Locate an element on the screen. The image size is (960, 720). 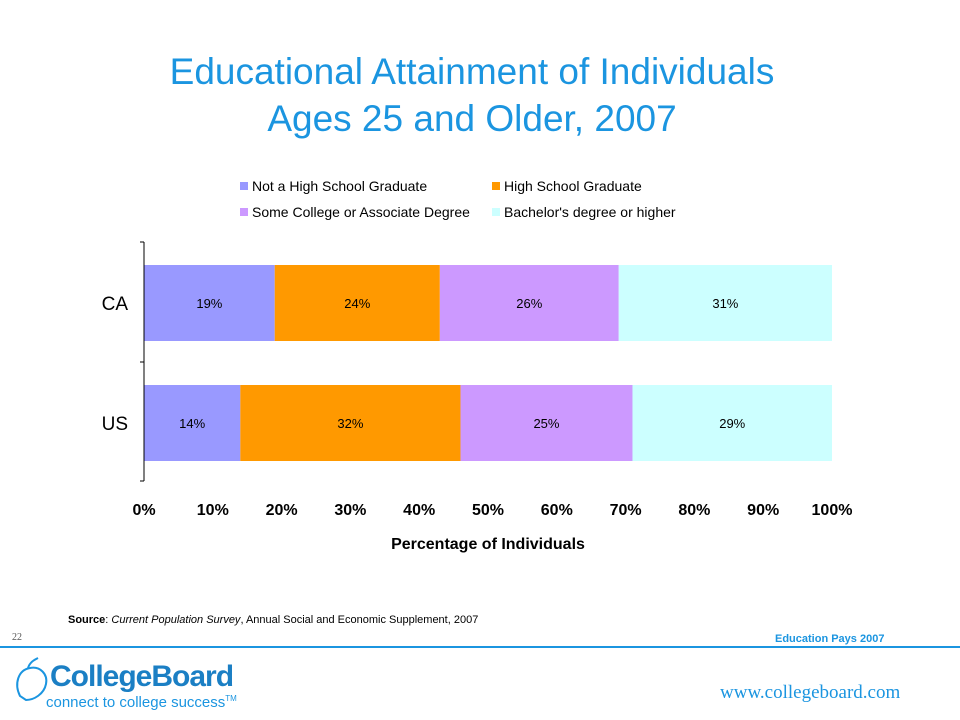
data-label: 31% is located at coordinates (725, 303).